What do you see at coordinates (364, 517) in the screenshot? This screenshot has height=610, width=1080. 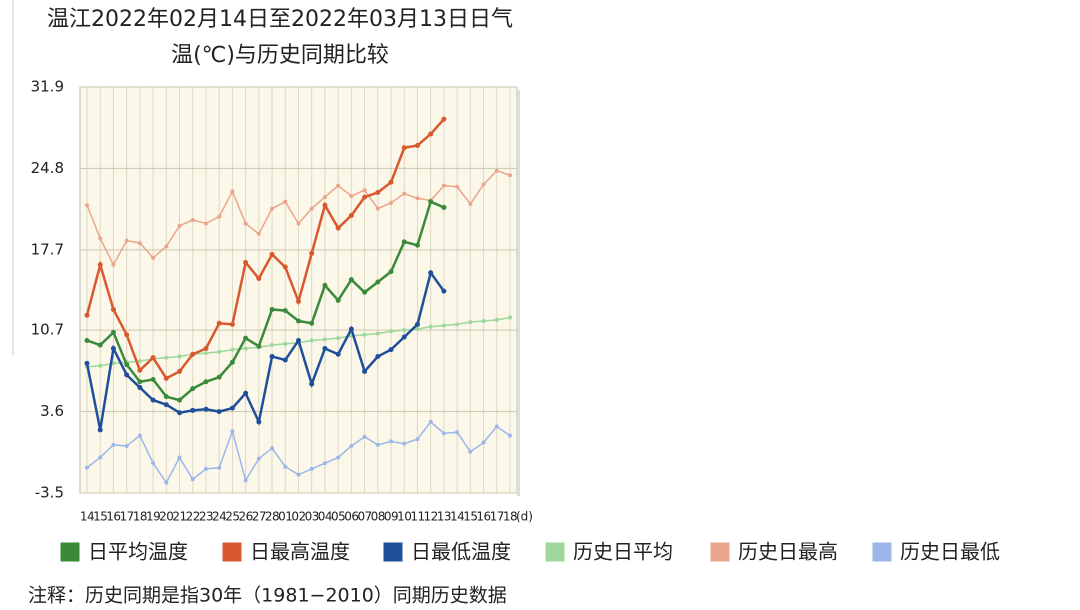 I see `x-tick-label: 07` at bounding box center [364, 517].